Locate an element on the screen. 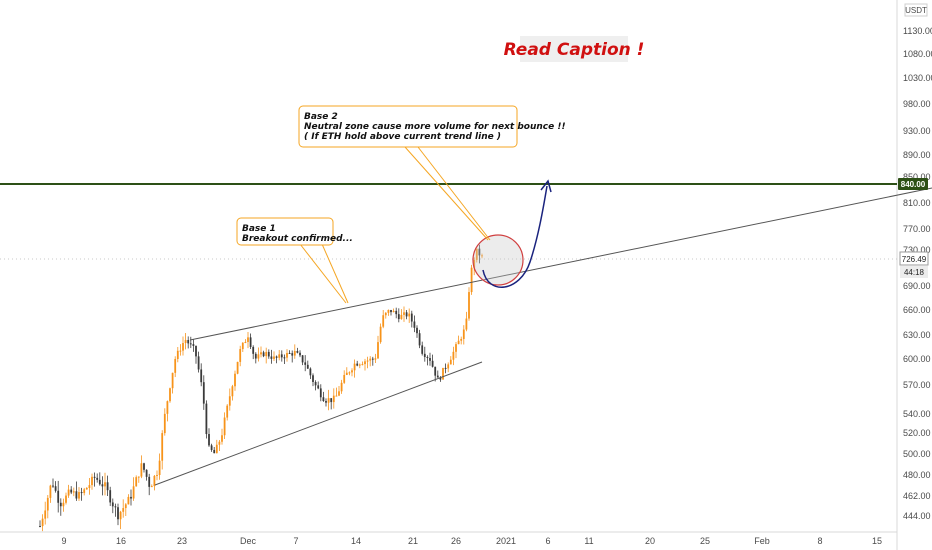 The height and width of the screenshot is (550, 932). price-tick-label: 810.00 is located at coordinates (917, 203).